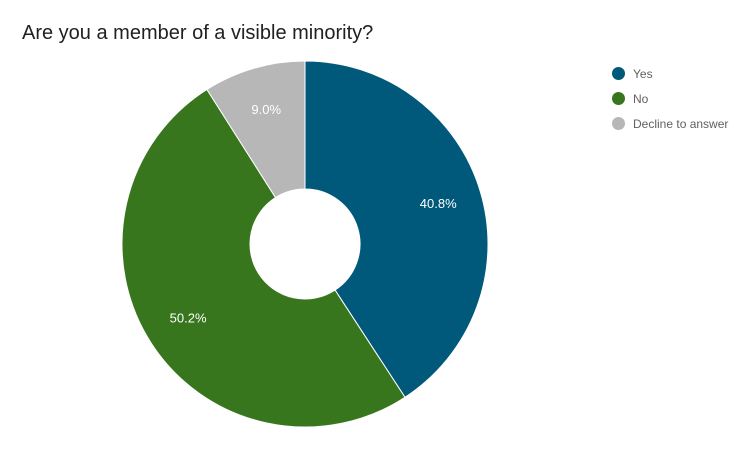 The image size is (750, 450). I want to click on slice-label-yes: 40.8%, so click(438, 203).